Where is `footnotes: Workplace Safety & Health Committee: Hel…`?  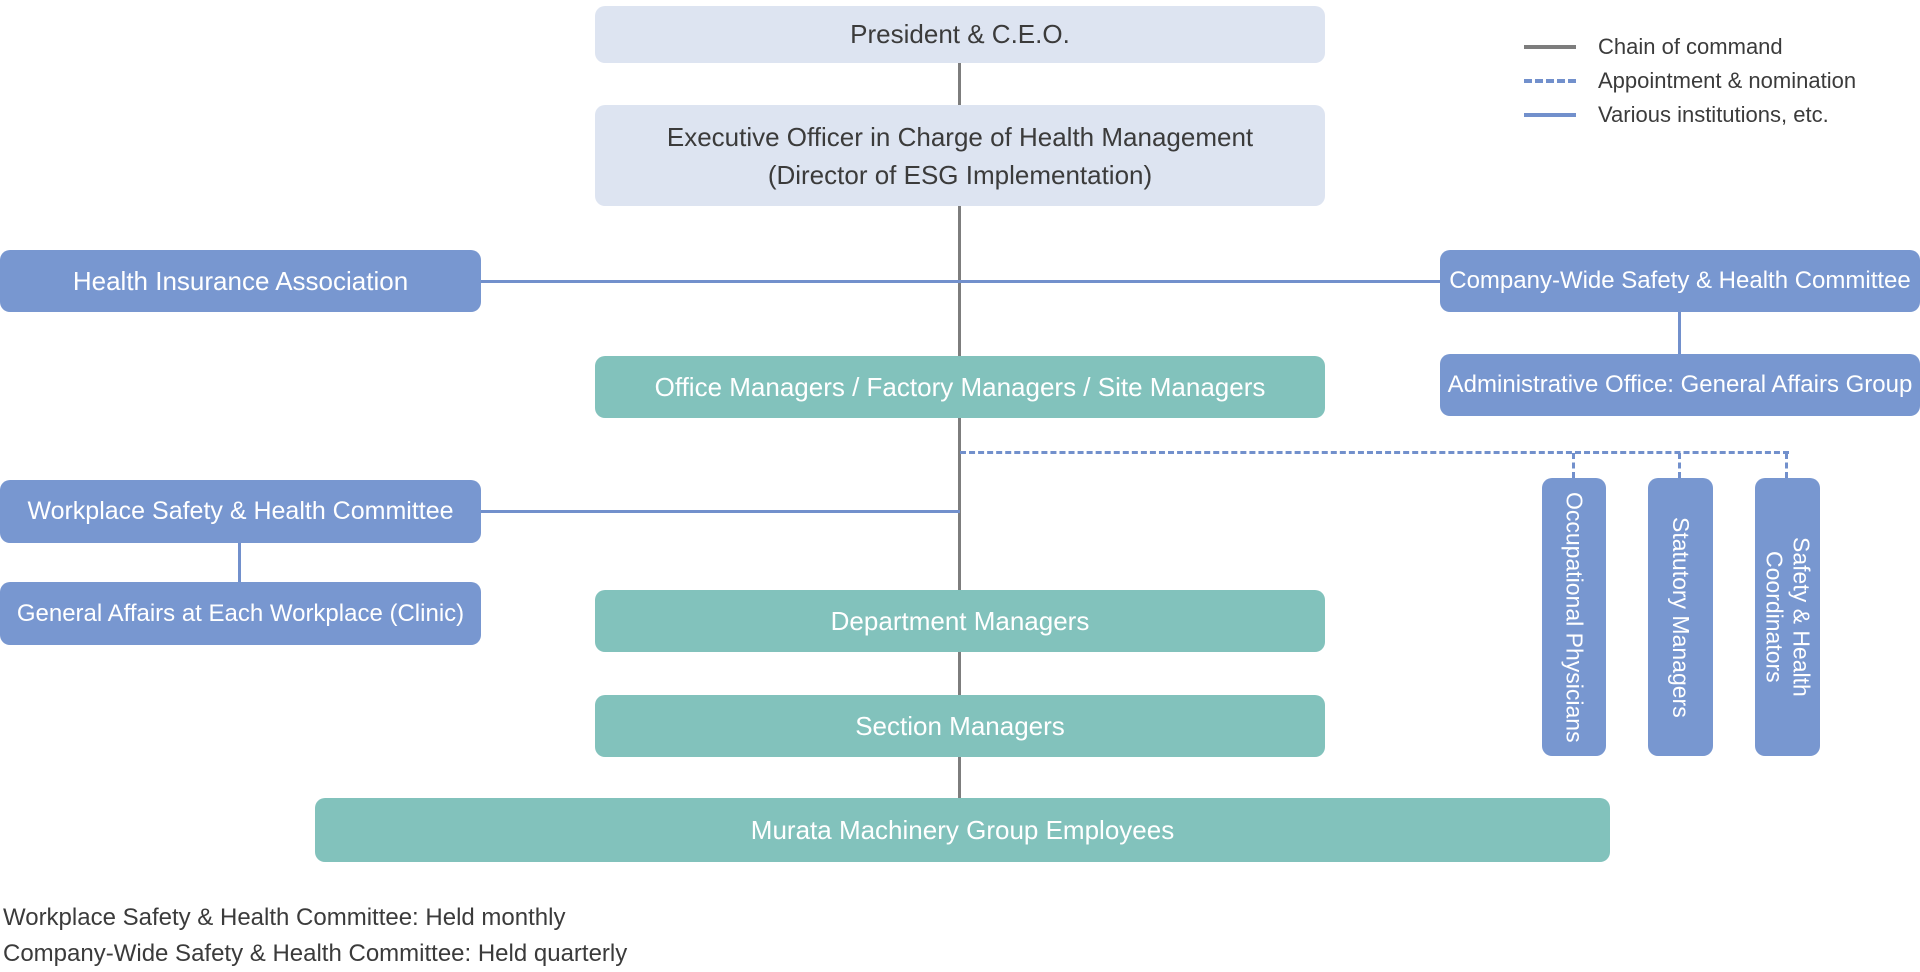 footnotes: Workplace Safety & Health Committee: Hel… is located at coordinates (315, 936).